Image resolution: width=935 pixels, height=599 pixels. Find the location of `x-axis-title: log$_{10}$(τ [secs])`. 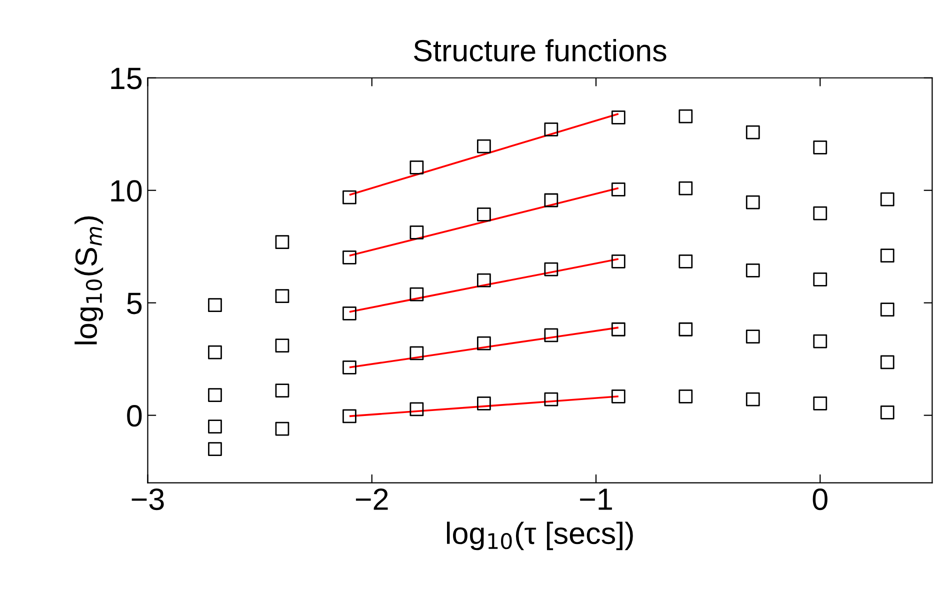

x-axis-title: log$_{10}$(τ [secs]) is located at coordinates (539, 536).